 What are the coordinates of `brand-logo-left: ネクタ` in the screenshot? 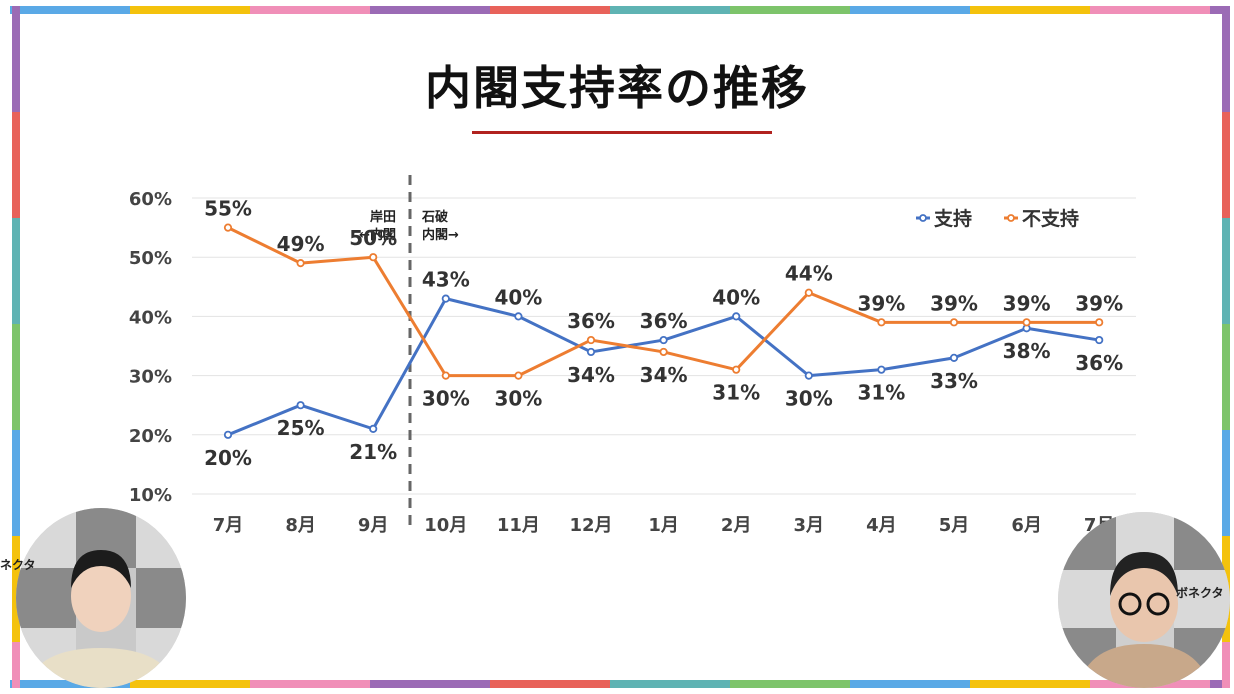 It's located at (18, 565).